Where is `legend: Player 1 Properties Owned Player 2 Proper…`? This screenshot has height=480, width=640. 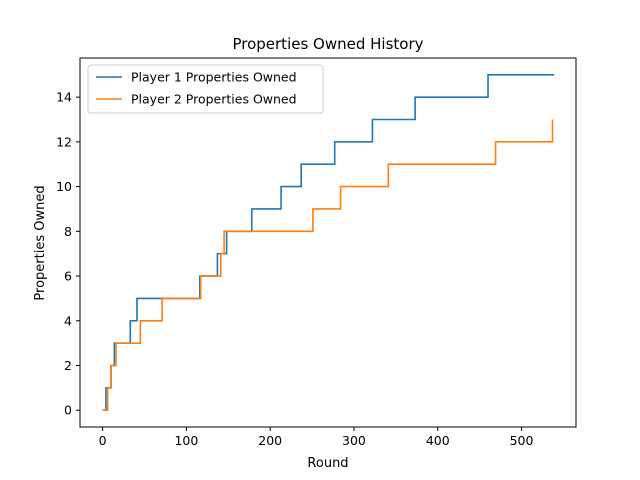 legend: Player 1 Properties Owned Player 2 Proper… is located at coordinates (205, 89).